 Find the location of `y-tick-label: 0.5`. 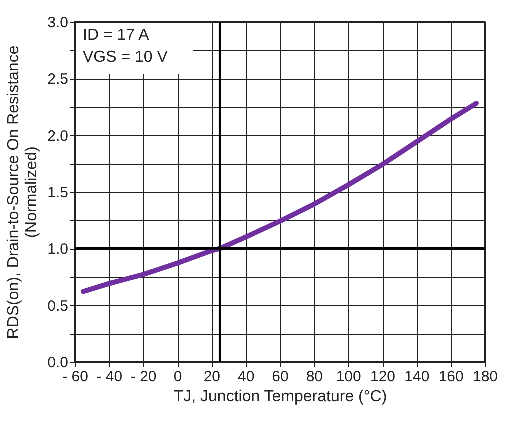

y-tick-label: 0.5 is located at coordinates (58, 306).